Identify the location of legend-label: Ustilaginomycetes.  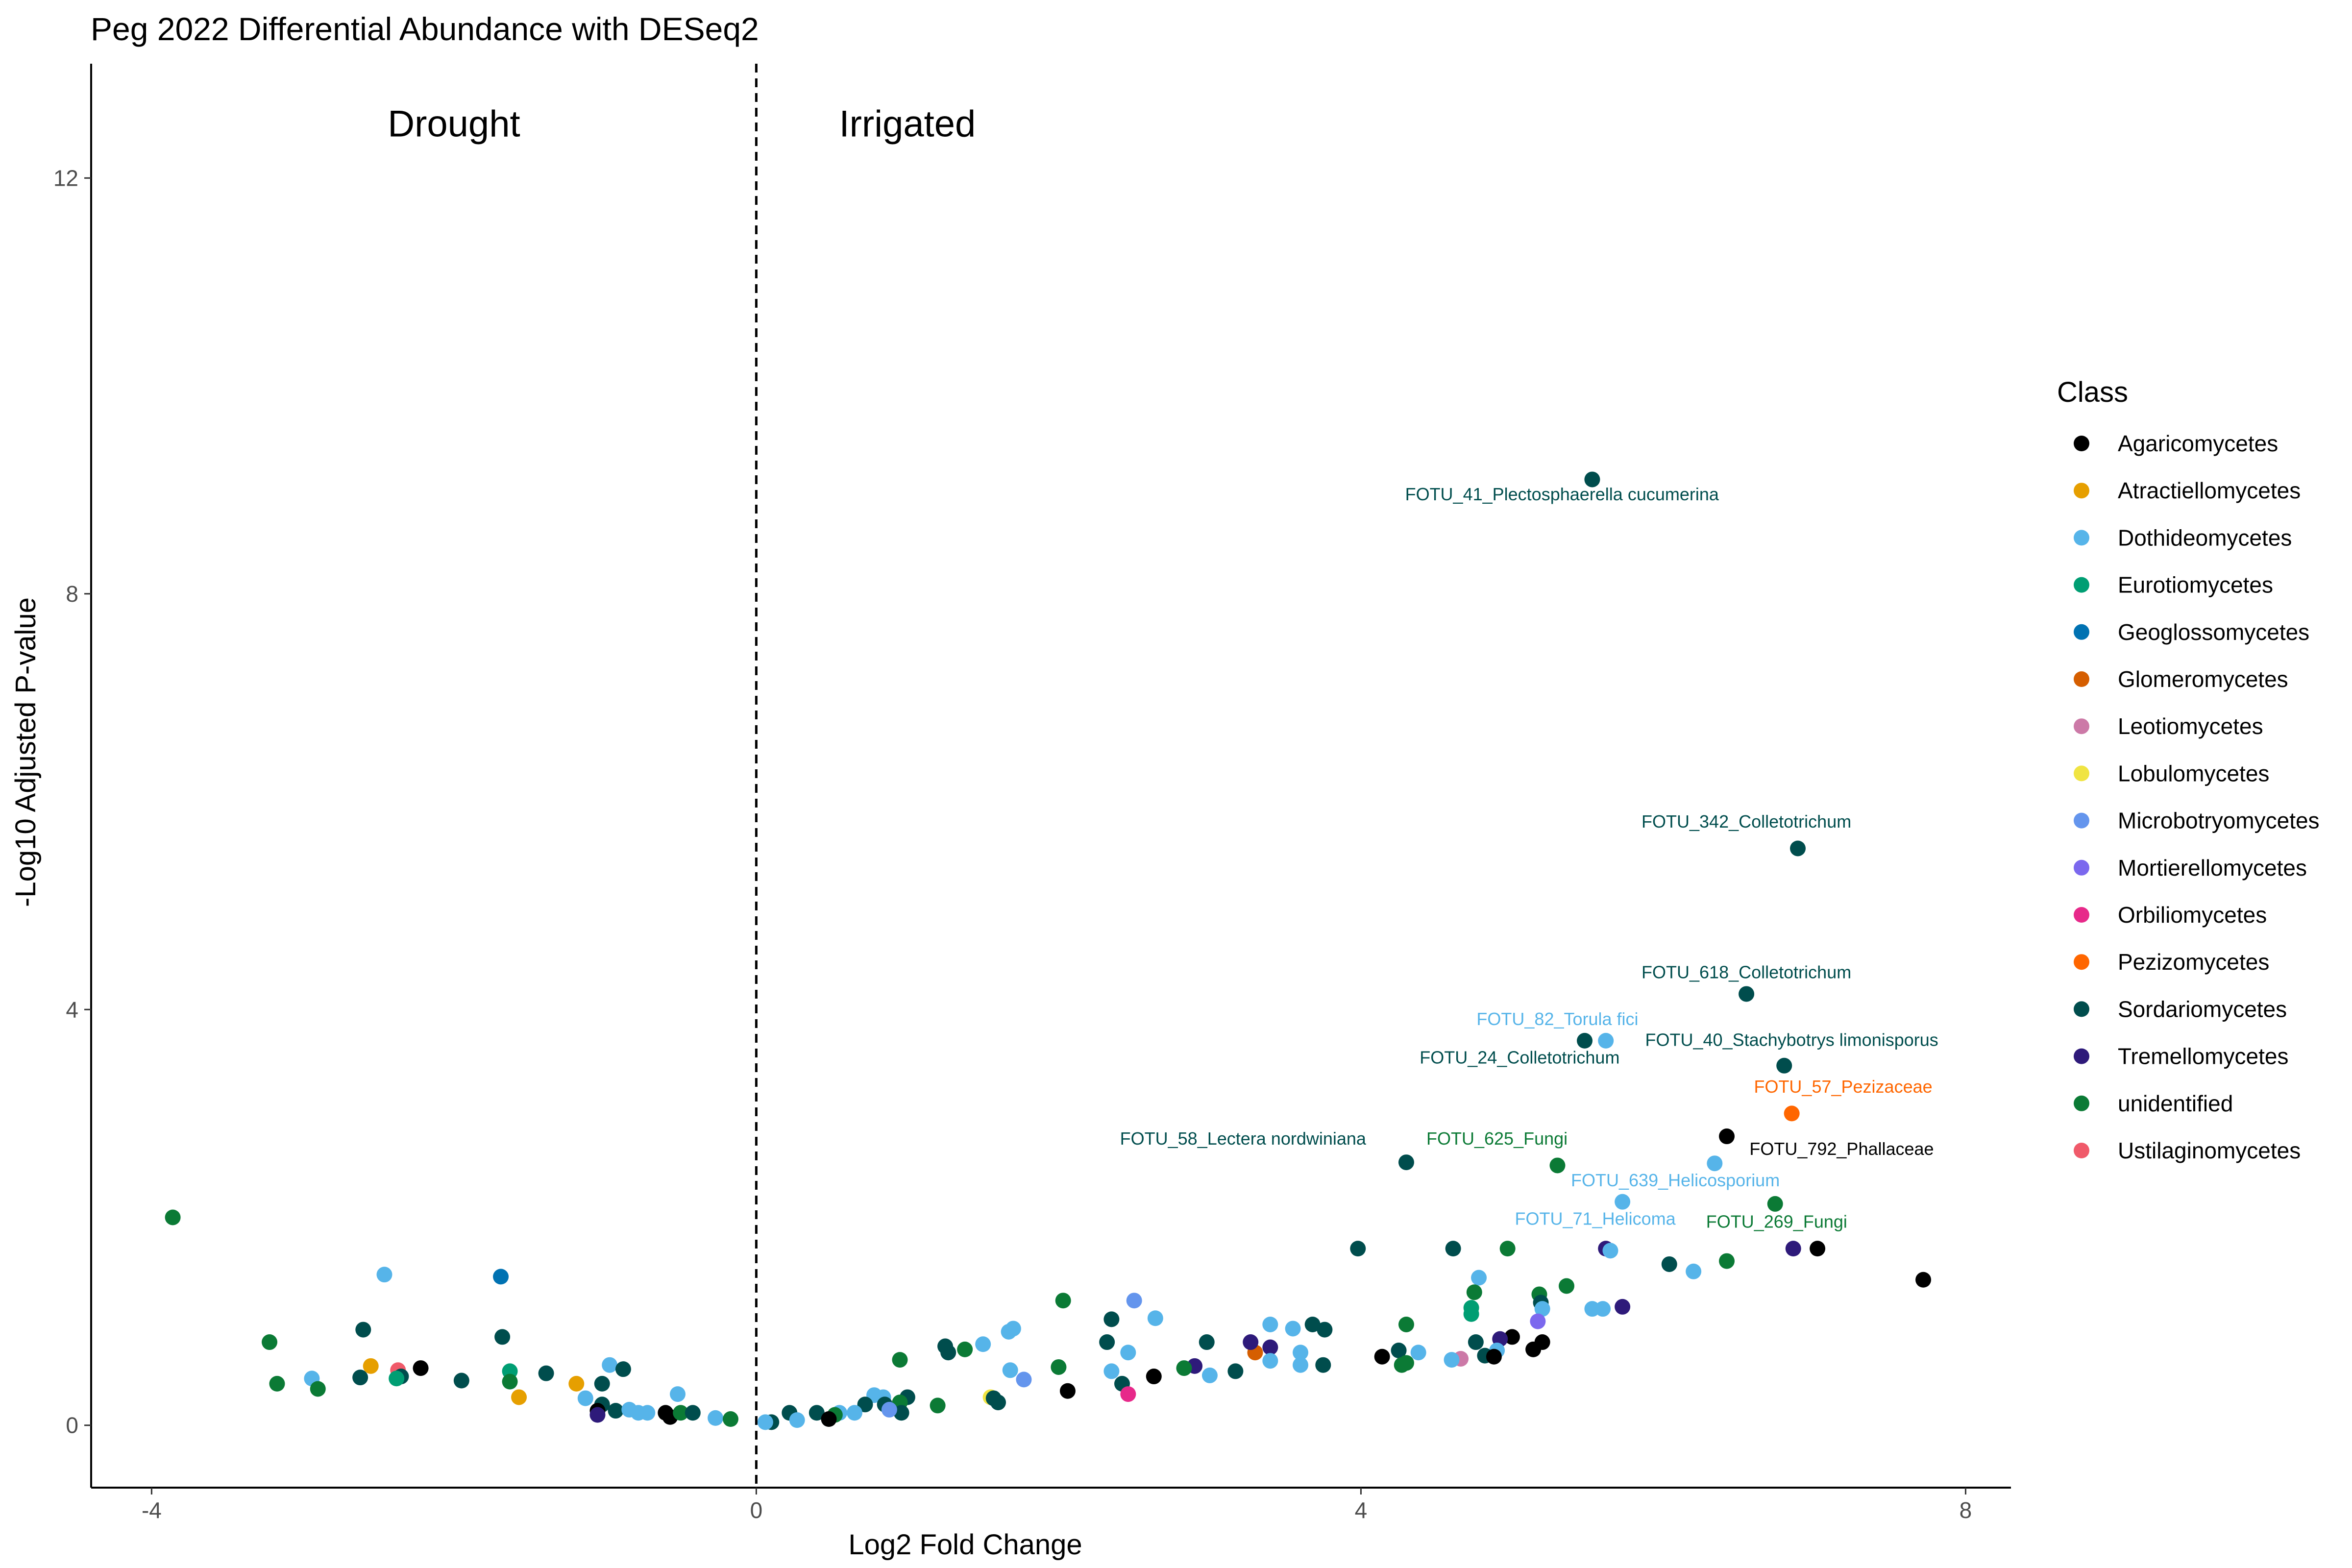
(2209, 1150).